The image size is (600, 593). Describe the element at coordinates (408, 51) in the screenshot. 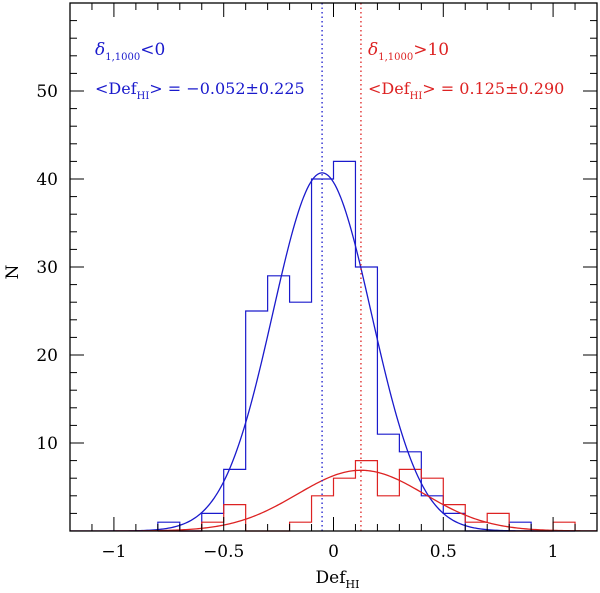

I see `legend-high-density-condition: δ1,1000>10` at that location.